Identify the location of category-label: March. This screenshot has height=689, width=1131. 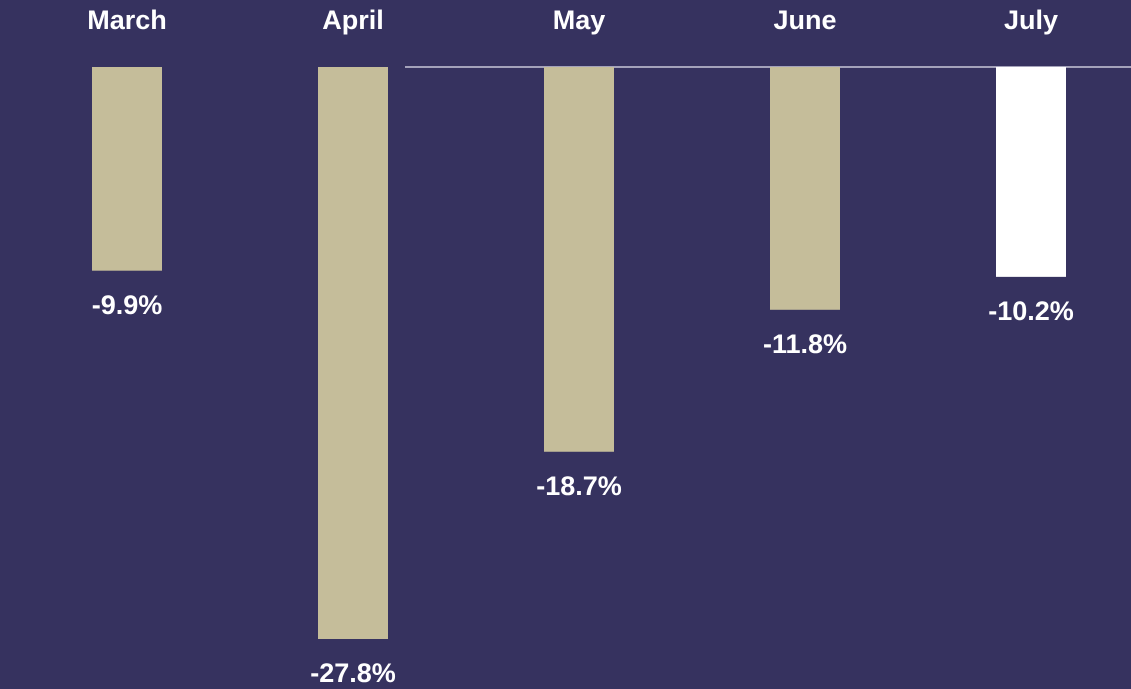
(127, 20).